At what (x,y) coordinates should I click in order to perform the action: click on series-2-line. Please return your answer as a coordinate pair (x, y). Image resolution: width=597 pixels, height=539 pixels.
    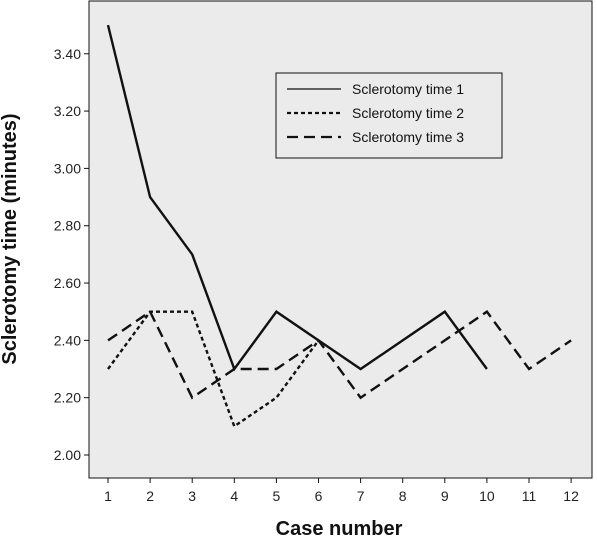
    Looking at the image, I should click on (213, 369).